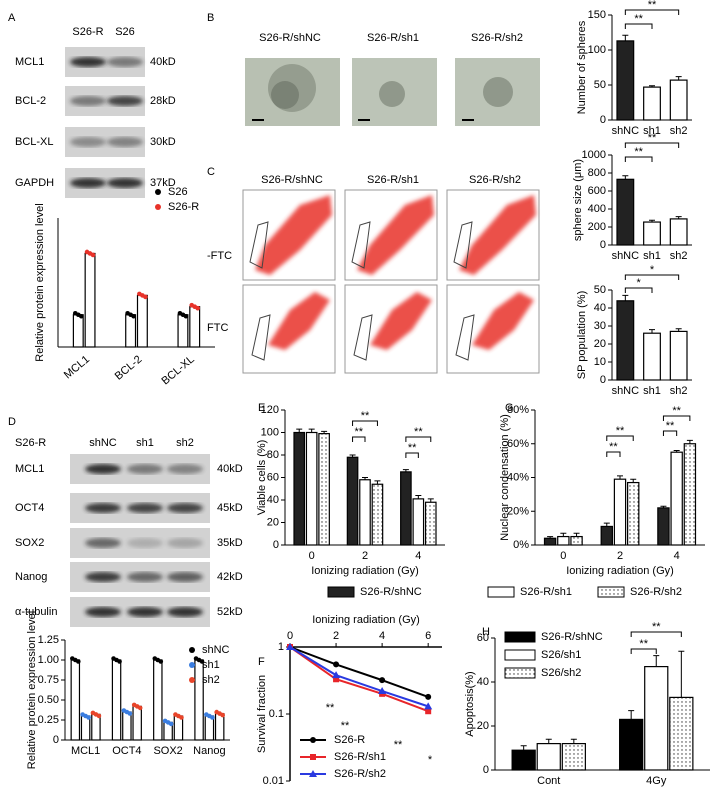  I want to click on blot-size: 45kD, so click(230, 508).